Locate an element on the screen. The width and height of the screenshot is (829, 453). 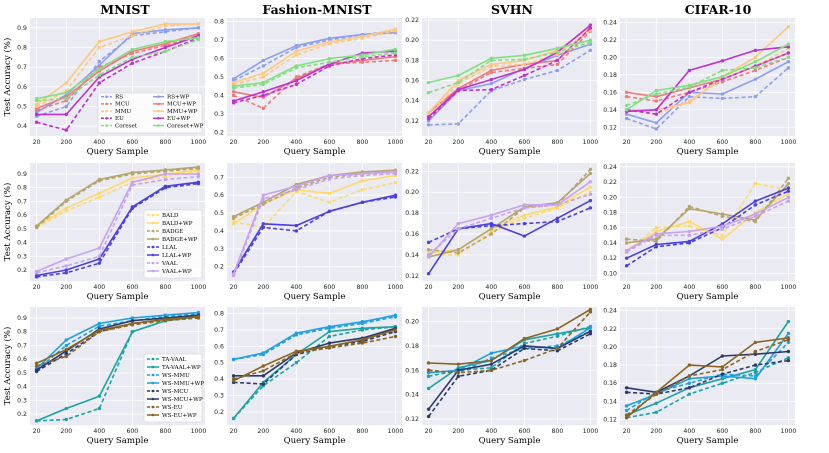
y-tick-label: 0.5 is located at coordinates (219, 213).